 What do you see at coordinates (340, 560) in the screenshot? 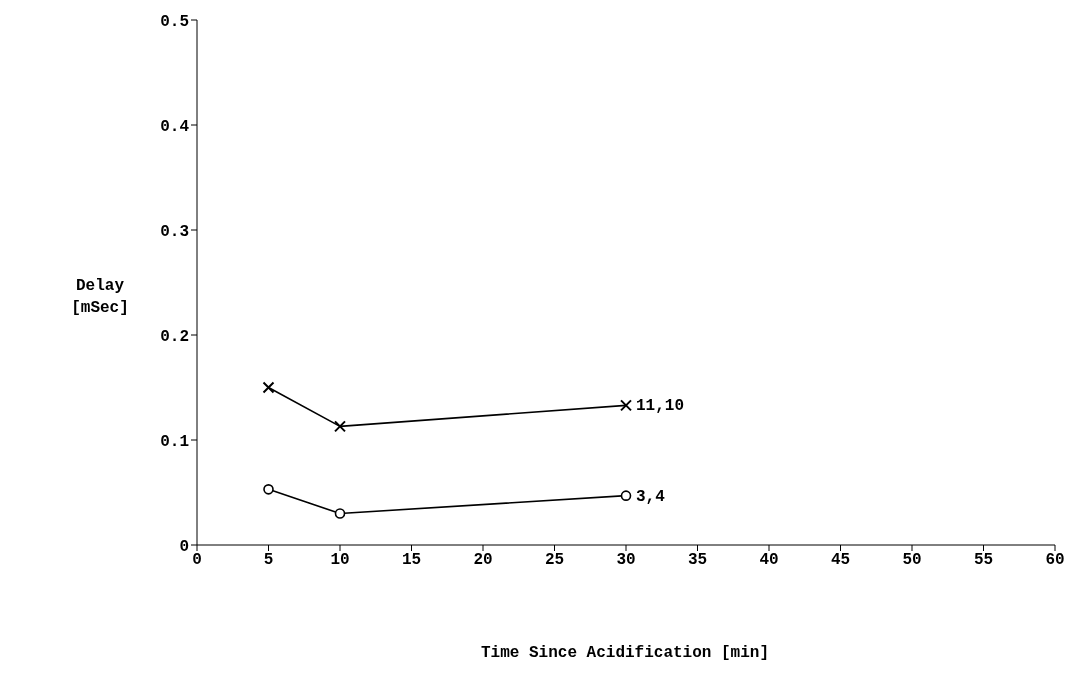
I see `x-tick-label: 10` at bounding box center [340, 560].